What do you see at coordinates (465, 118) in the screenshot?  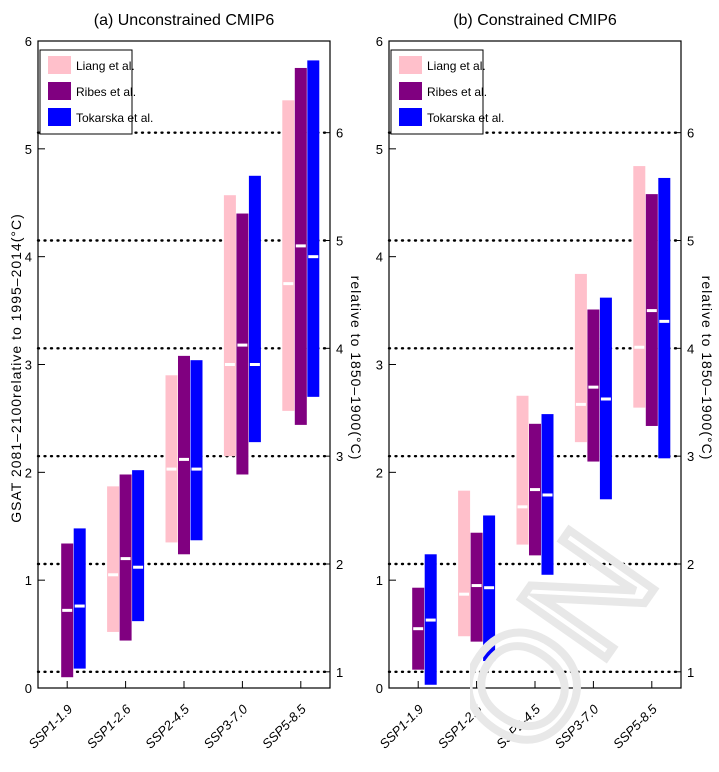 I see `panel-b-legend-label: Tokarska et al.` at bounding box center [465, 118].